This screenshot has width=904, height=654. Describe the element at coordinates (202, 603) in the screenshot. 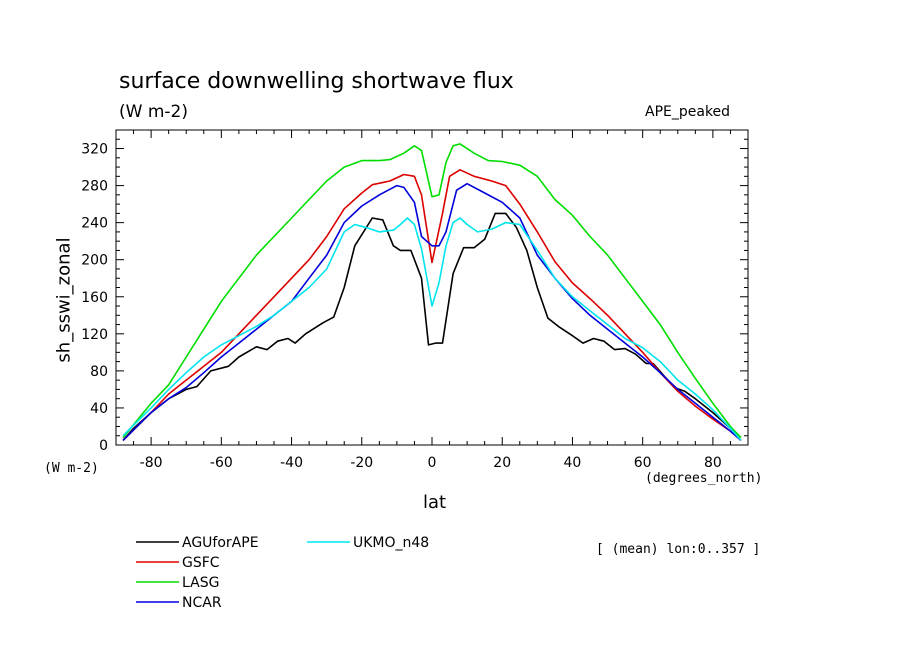

I see `legend-label-ncar: NCAR` at that location.